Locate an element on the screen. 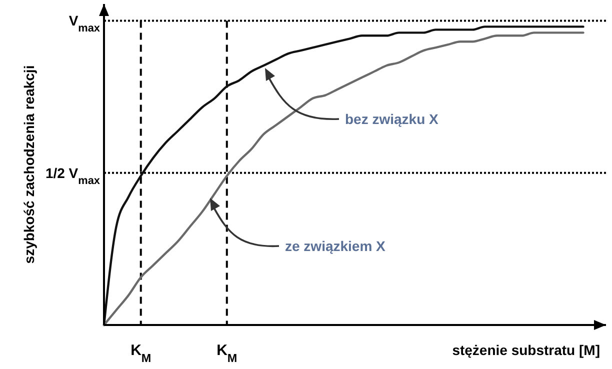 The height and width of the screenshot is (369, 612). x-axis-title: stężenie substratu [M] is located at coordinates (526, 350).